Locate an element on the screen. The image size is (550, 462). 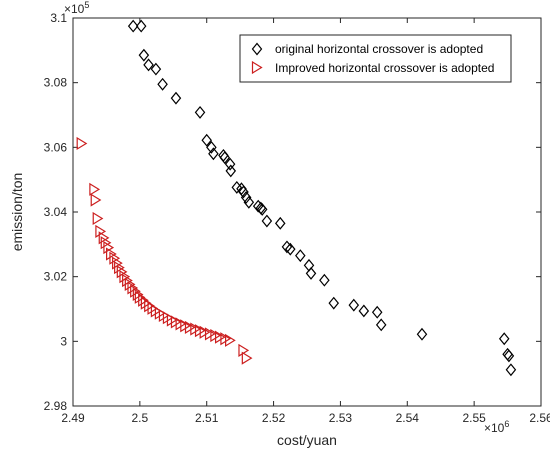
x-exponent-label: ×10⁶ is located at coordinates (496, 427).